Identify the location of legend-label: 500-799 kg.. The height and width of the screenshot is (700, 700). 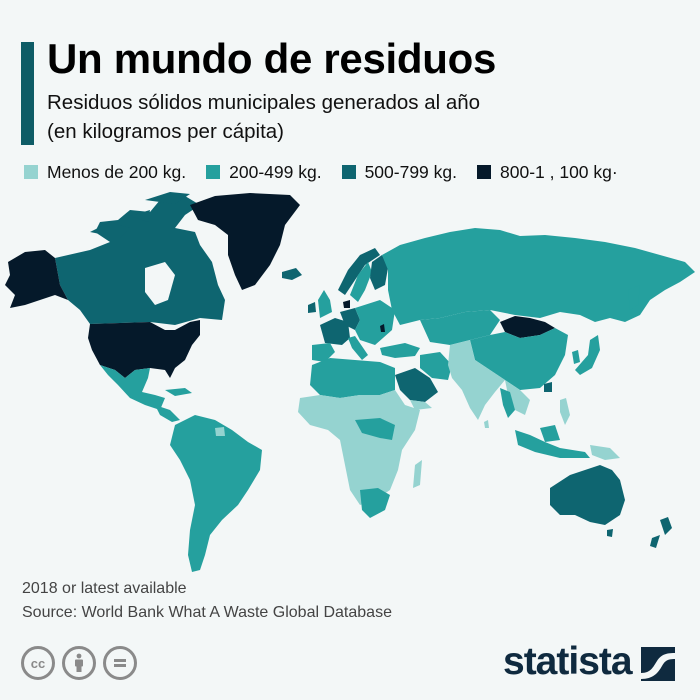
(410, 171).